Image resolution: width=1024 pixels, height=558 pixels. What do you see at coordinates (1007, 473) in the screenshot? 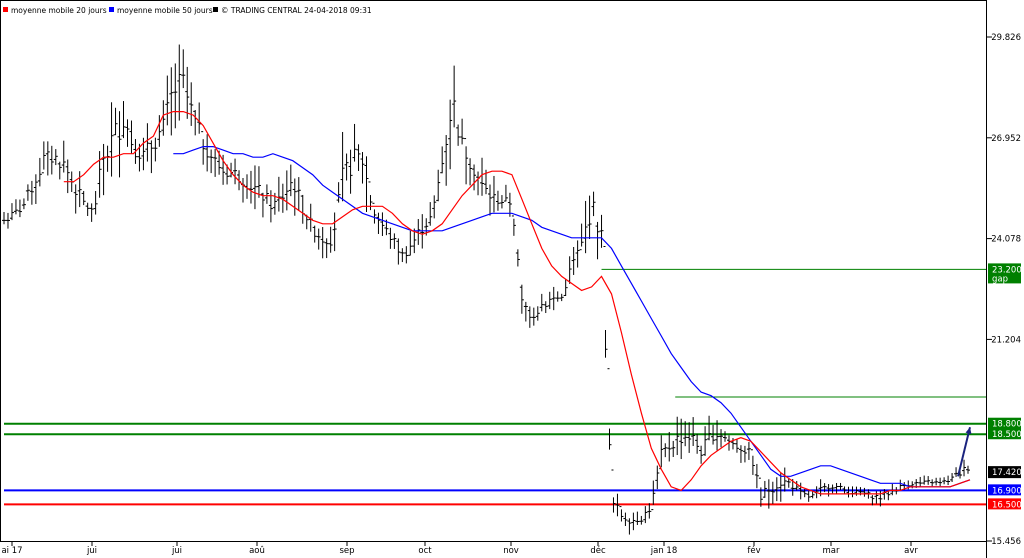
I see `last-price-label: 17.420` at bounding box center [1007, 473].